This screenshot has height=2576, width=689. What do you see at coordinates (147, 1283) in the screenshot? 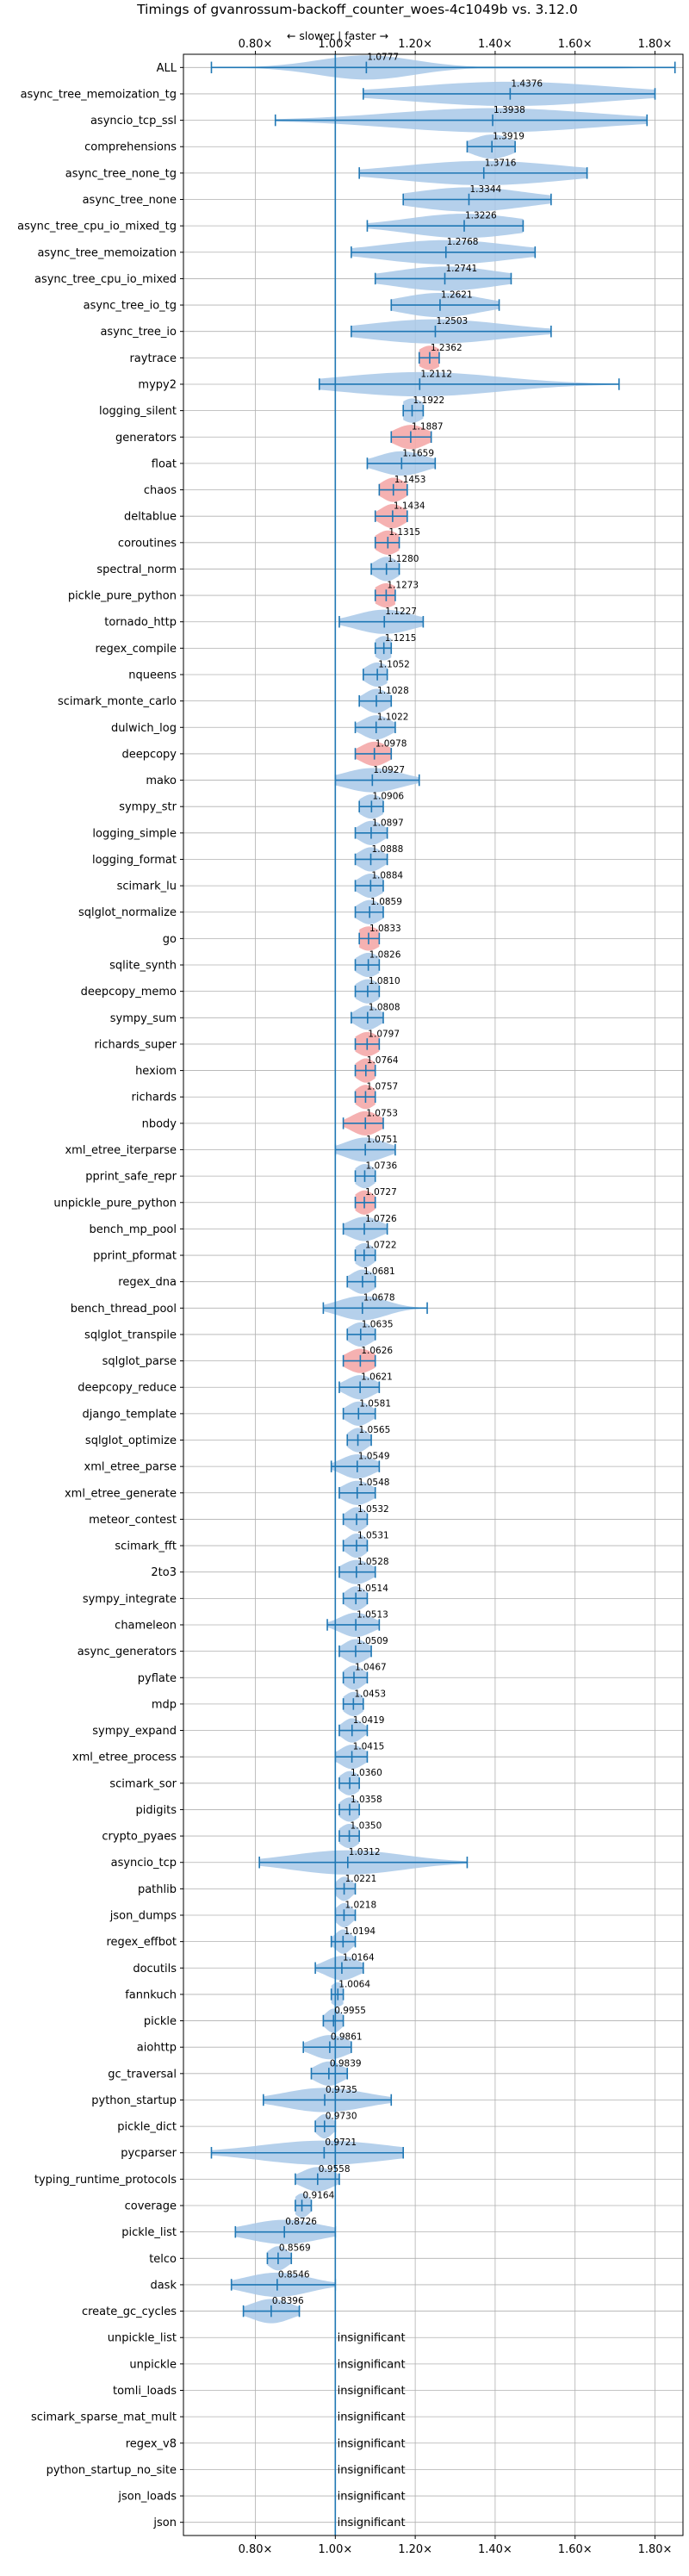
I see `category-label-regex-dna: regex_dna` at bounding box center [147, 1283].